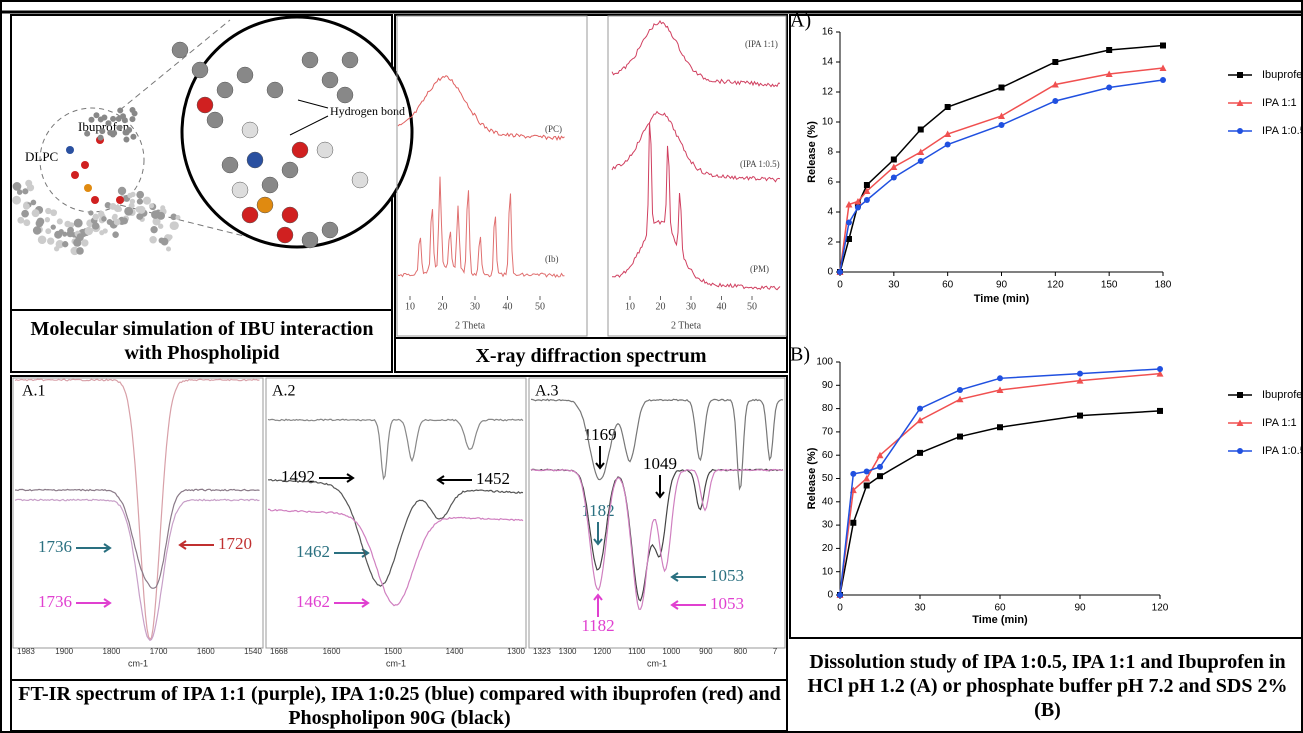 This screenshot has height=733, width=1303. What do you see at coordinates (599, 434) in the screenshot?
I see `peak-label: 1169` at bounding box center [599, 434].